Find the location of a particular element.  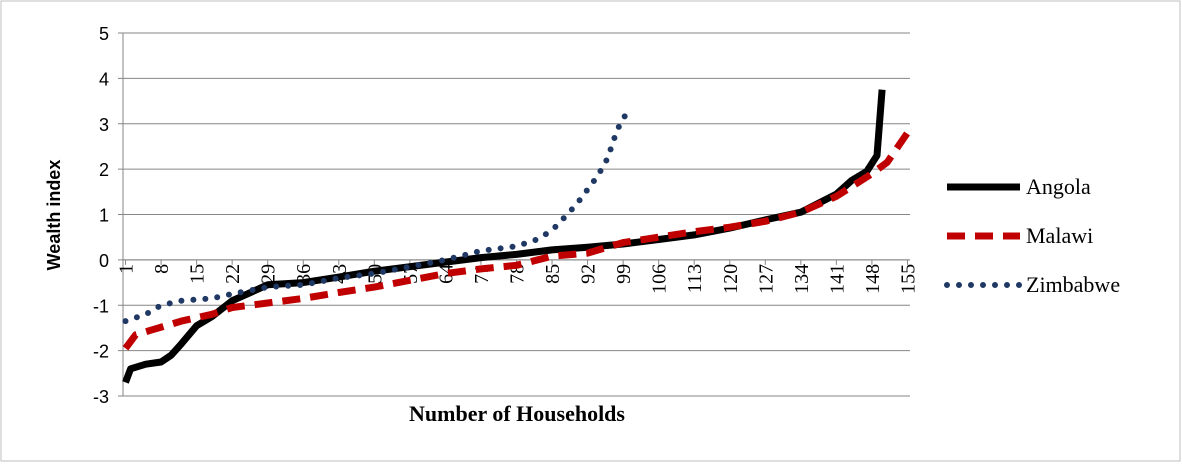

y-tick-label: 3 is located at coordinates (104, 125).